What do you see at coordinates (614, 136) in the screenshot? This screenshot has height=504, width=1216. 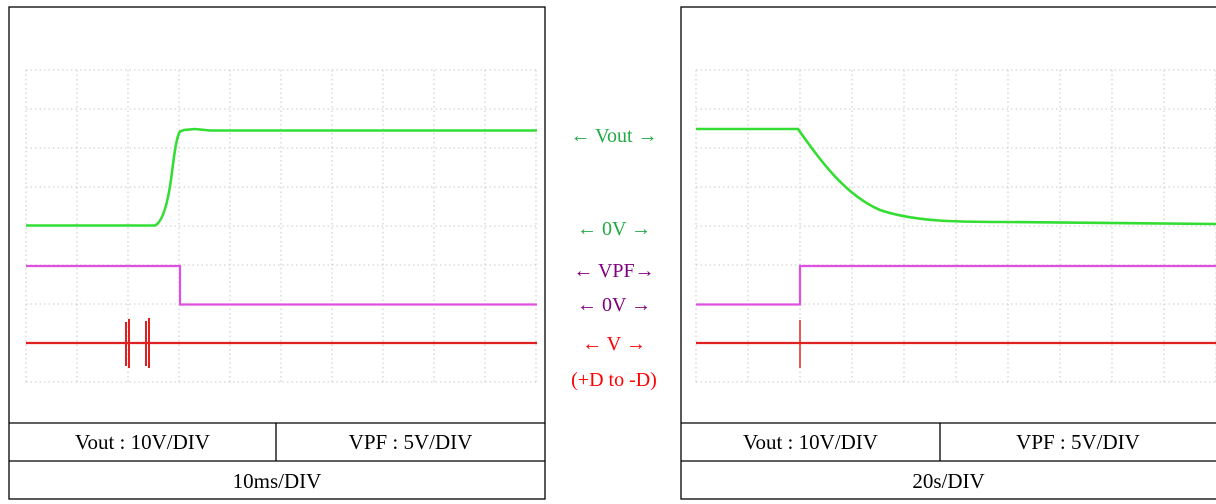 I see `vout-label: ← Vout →` at bounding box center [614, 136].